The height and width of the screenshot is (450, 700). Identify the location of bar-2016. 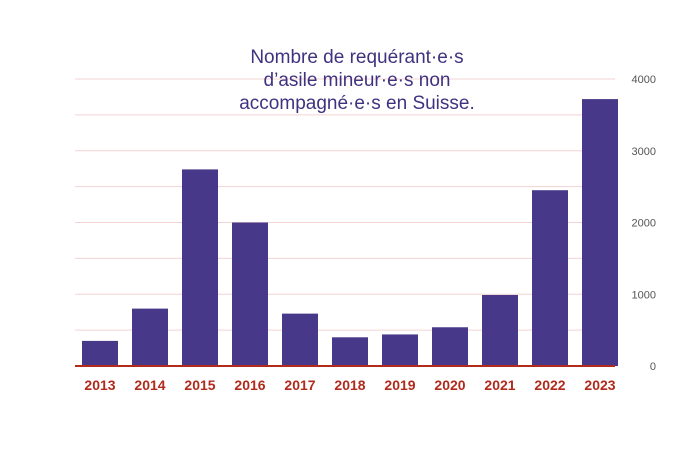
(250, 294).